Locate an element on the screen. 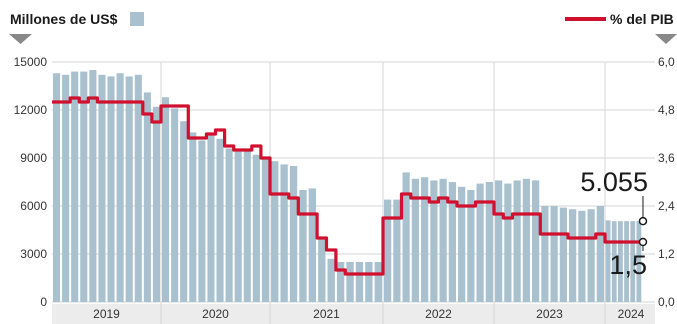  right-axis-marker-icon is located at coordinates (666, 39).